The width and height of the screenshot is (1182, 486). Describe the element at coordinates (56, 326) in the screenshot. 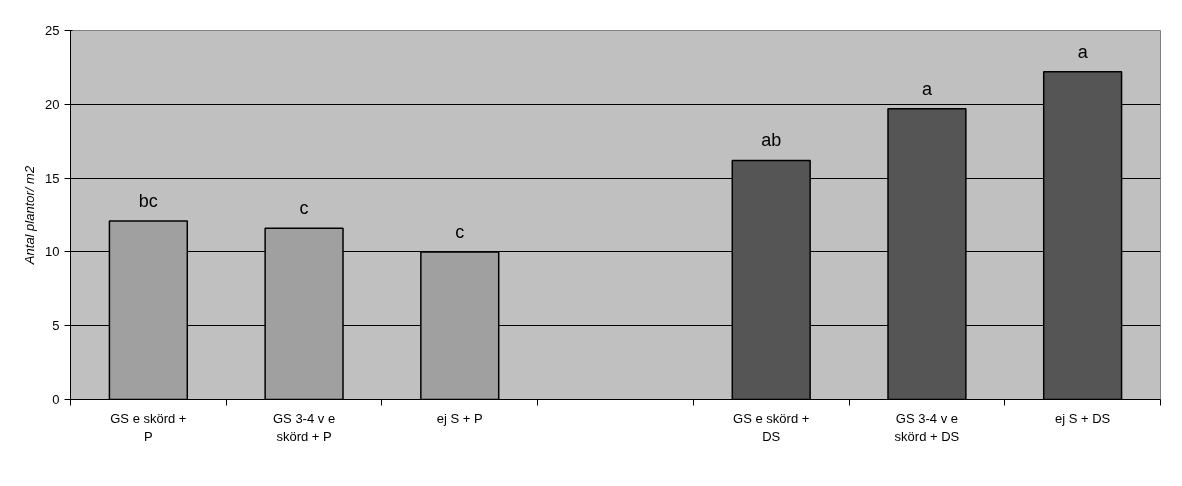

I see `y-tick-label: 5` at that location.